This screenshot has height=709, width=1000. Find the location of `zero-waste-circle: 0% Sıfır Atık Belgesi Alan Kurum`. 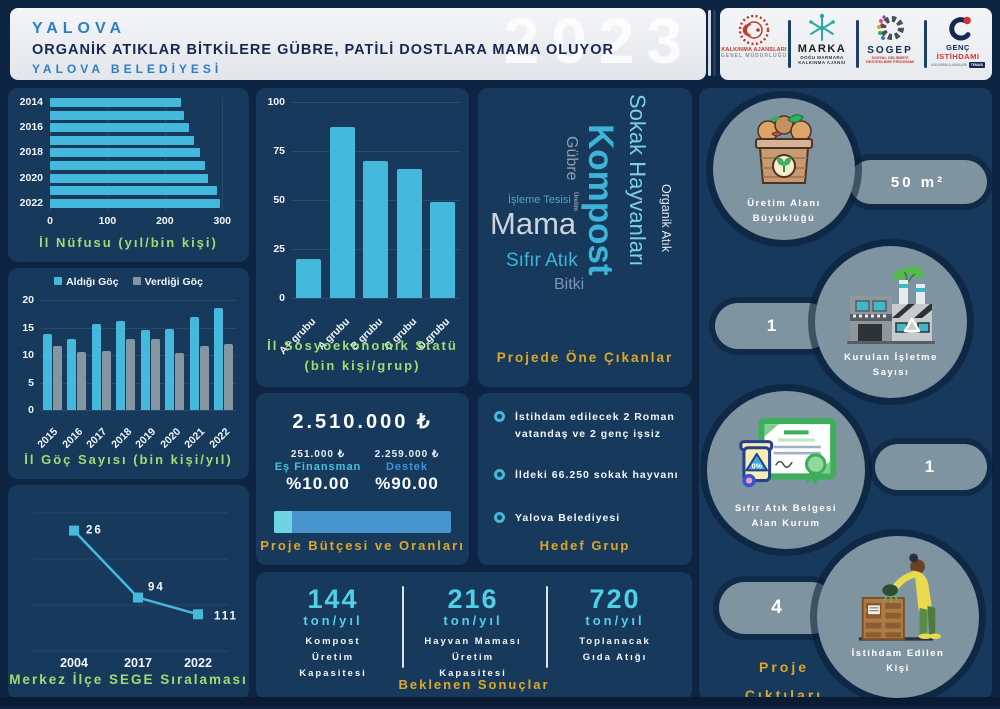

zero-waste-circle: 0% Sıfır Atık Belgesi Alan Kurum is located at coordinates (786, 470).